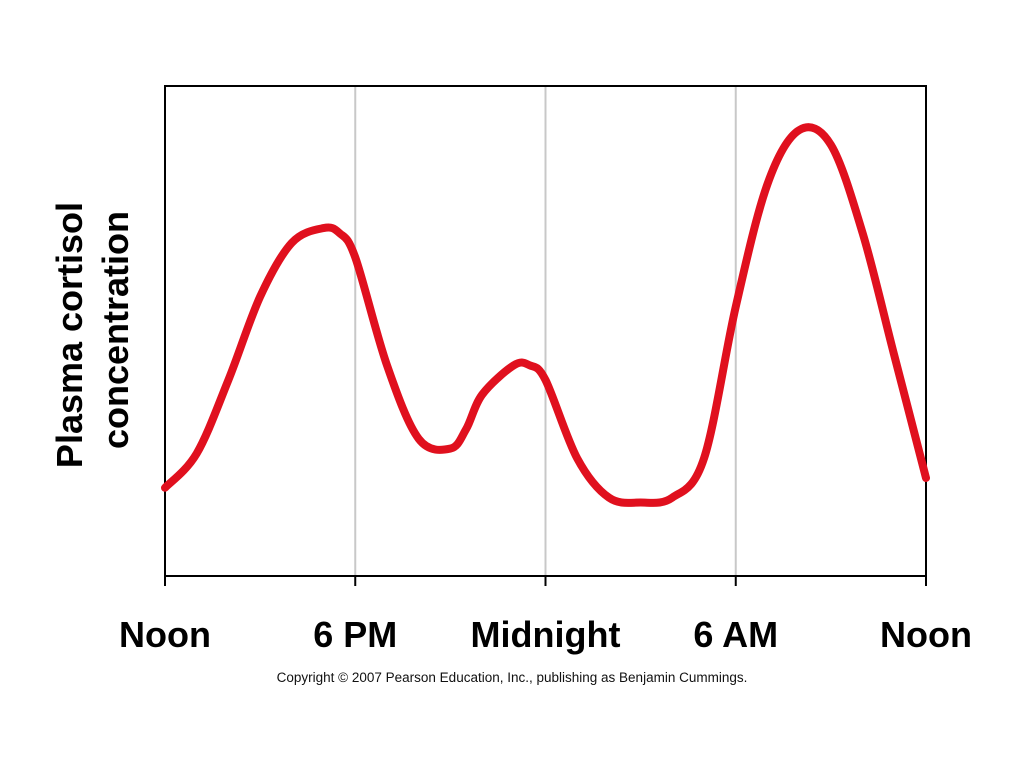 This screenshot has height=768, width=1024. I want to click on x-tick-label: Midnight, so click(546, 634).